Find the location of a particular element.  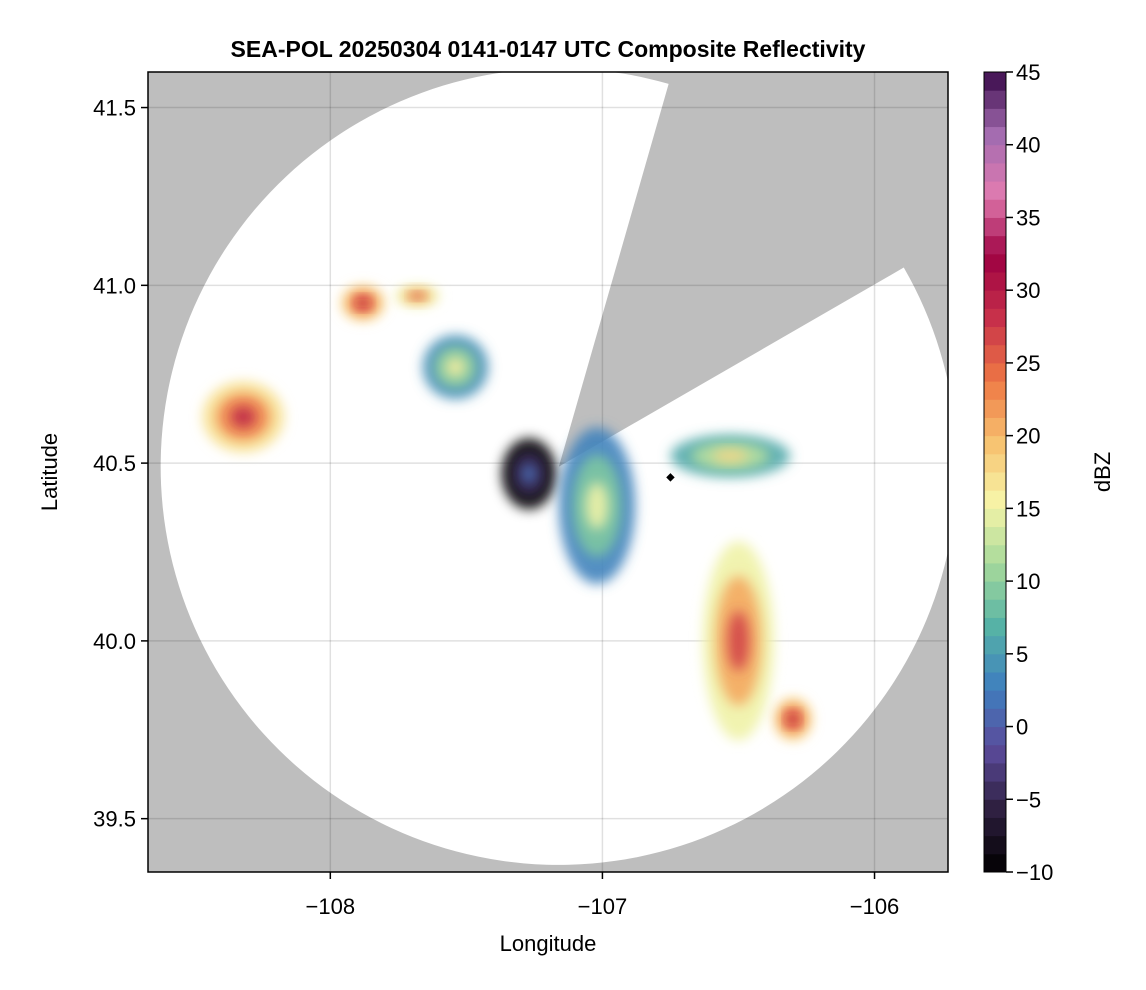

colorbar-tick-label: 35 is located at coordinates (1028, 217).